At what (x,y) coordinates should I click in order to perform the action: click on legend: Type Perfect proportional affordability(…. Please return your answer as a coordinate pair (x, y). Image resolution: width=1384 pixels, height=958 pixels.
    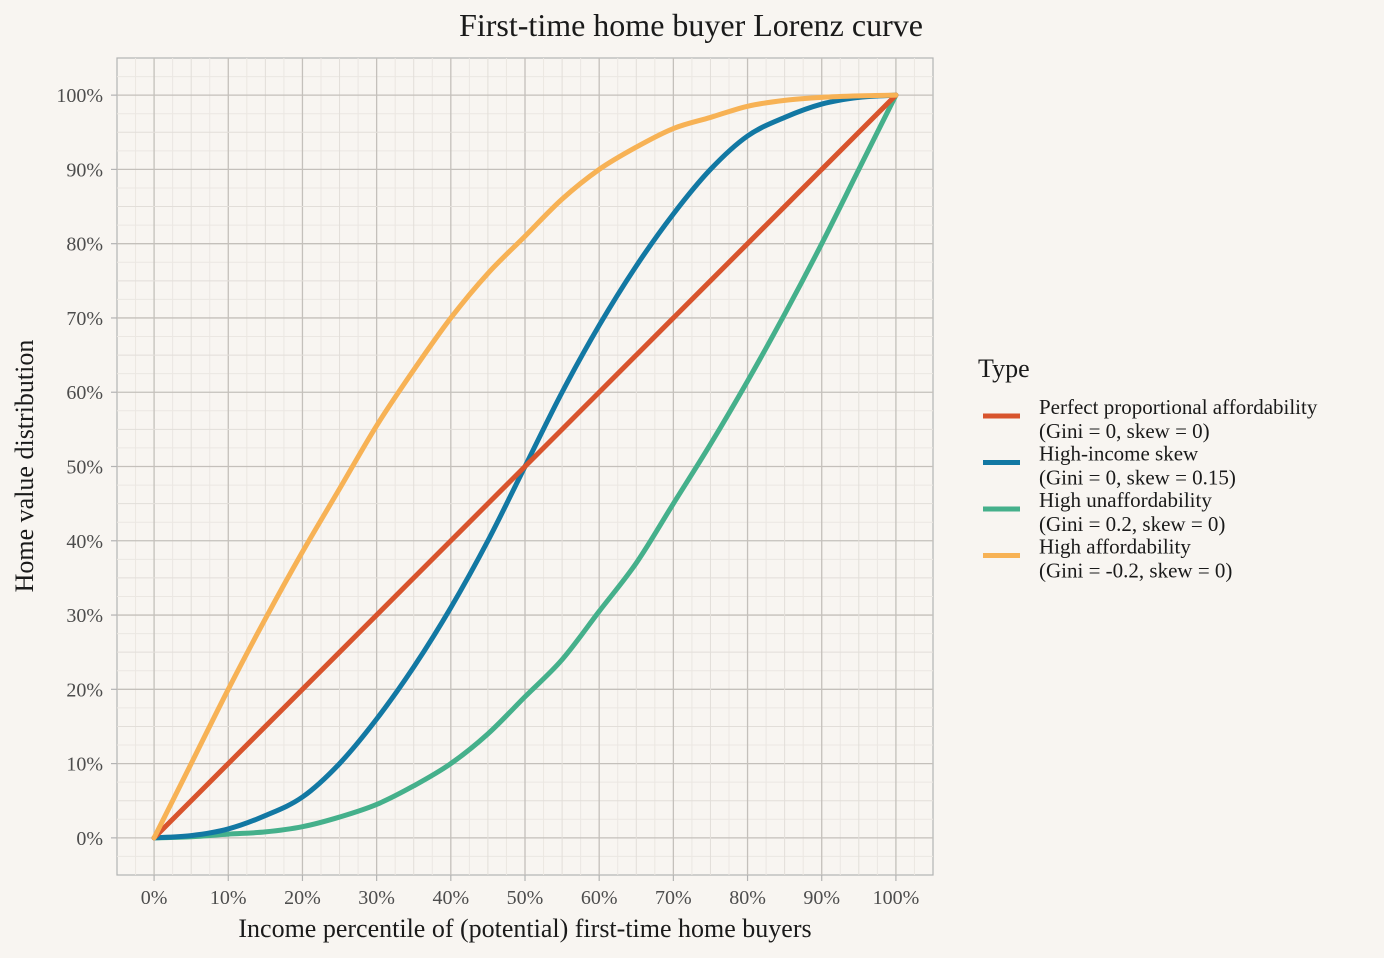
    Looking at the image, I should click on (1148, 468).